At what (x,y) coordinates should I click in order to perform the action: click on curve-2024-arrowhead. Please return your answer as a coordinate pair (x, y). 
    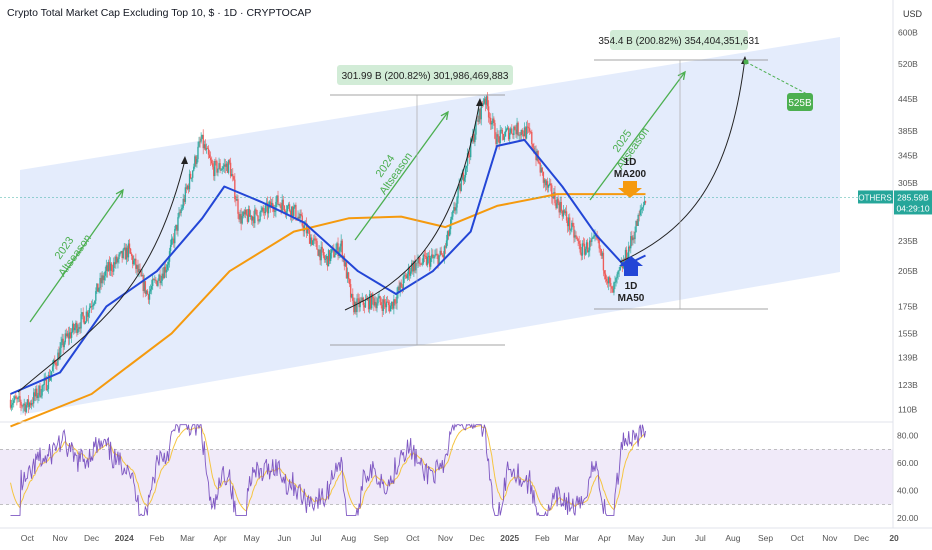
    Looking at the image, I should click on (479, 102).